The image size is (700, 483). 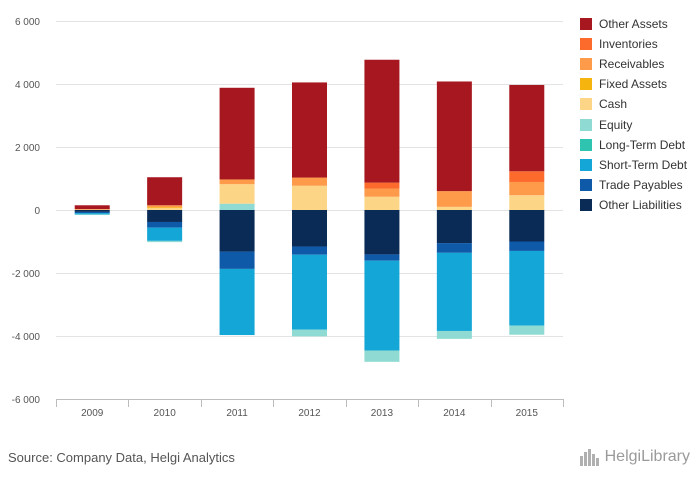 What do you see at coordinates (92, 413) in the screenshot?
I see `x-tick-label: 2009` at bounding box center [92, 413].